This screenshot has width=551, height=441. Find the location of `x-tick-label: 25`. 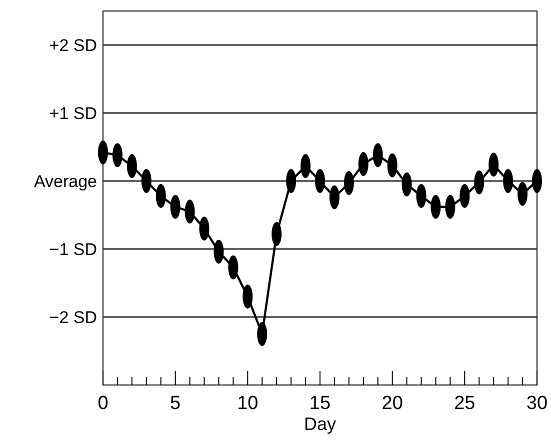

x-tick-label: 25 is located at coordinates (465, 403).